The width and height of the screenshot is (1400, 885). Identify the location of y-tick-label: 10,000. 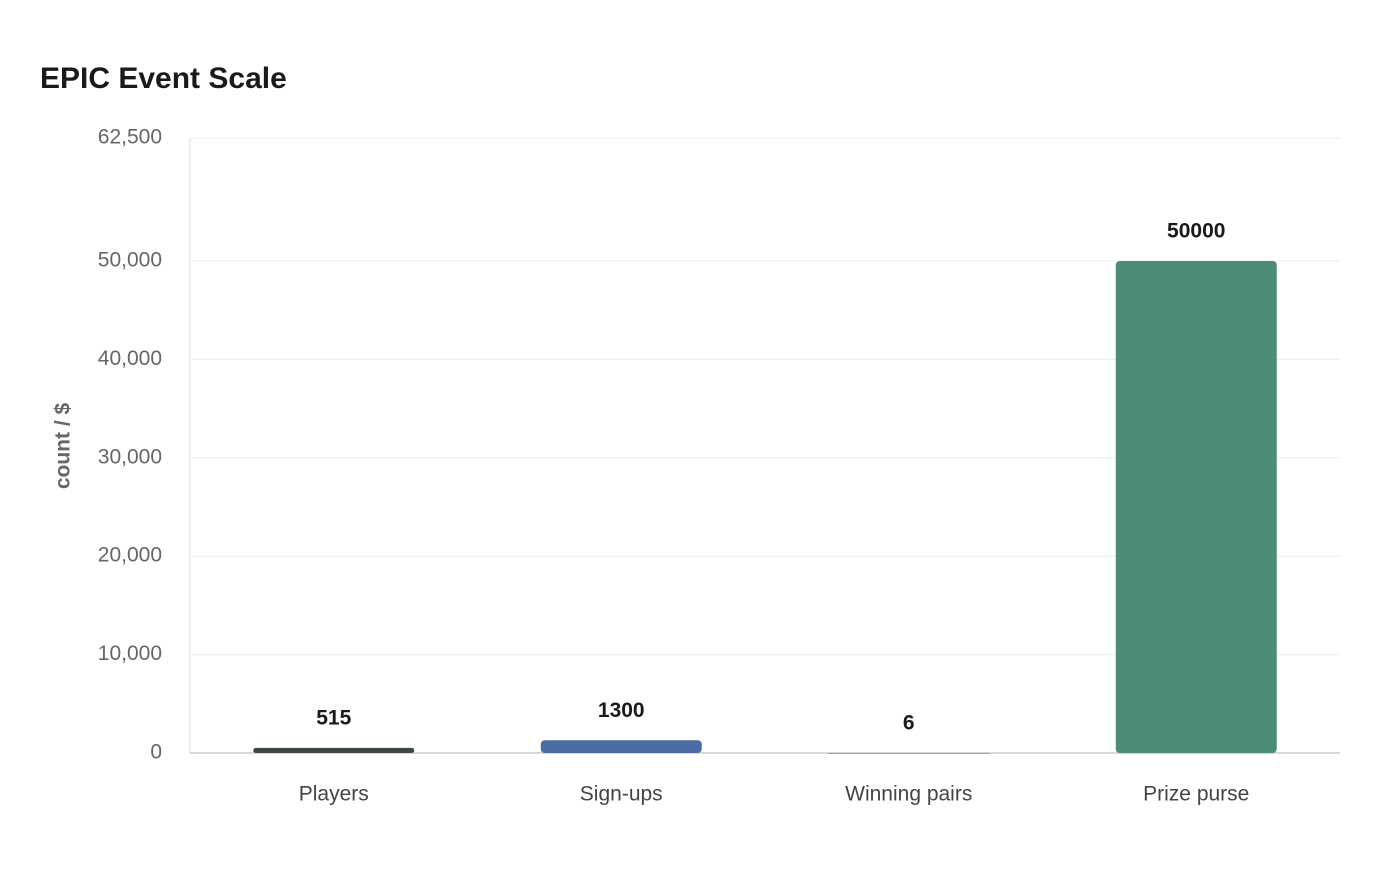
(130, 653).